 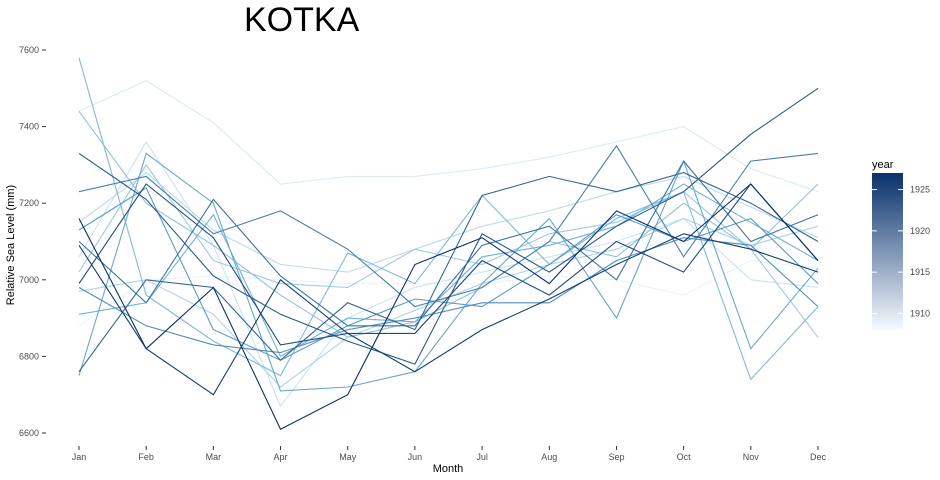 I want to click on x-tick-label: Apr, so click(x=281, y=457).